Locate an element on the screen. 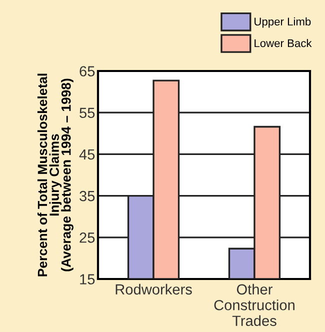 This screenshot has height=332, width=325. legend-label: Upper Limb is located at coordinates (282, 22).